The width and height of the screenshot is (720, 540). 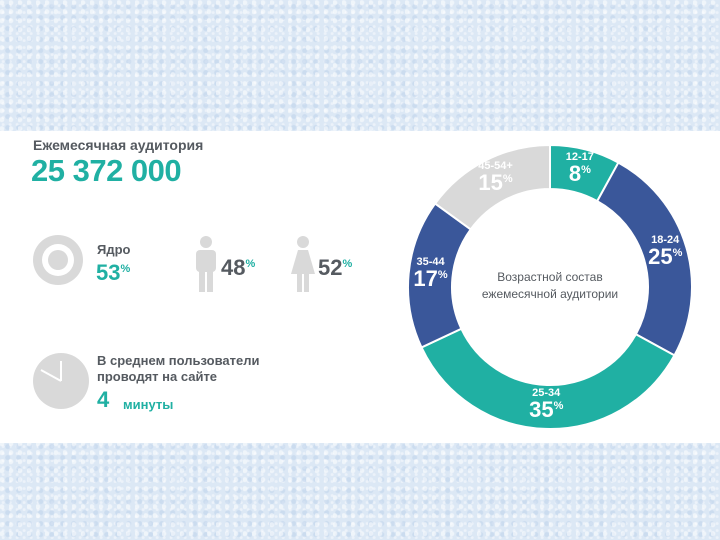 I want to click on male-icon, so click(x=206, y=264).